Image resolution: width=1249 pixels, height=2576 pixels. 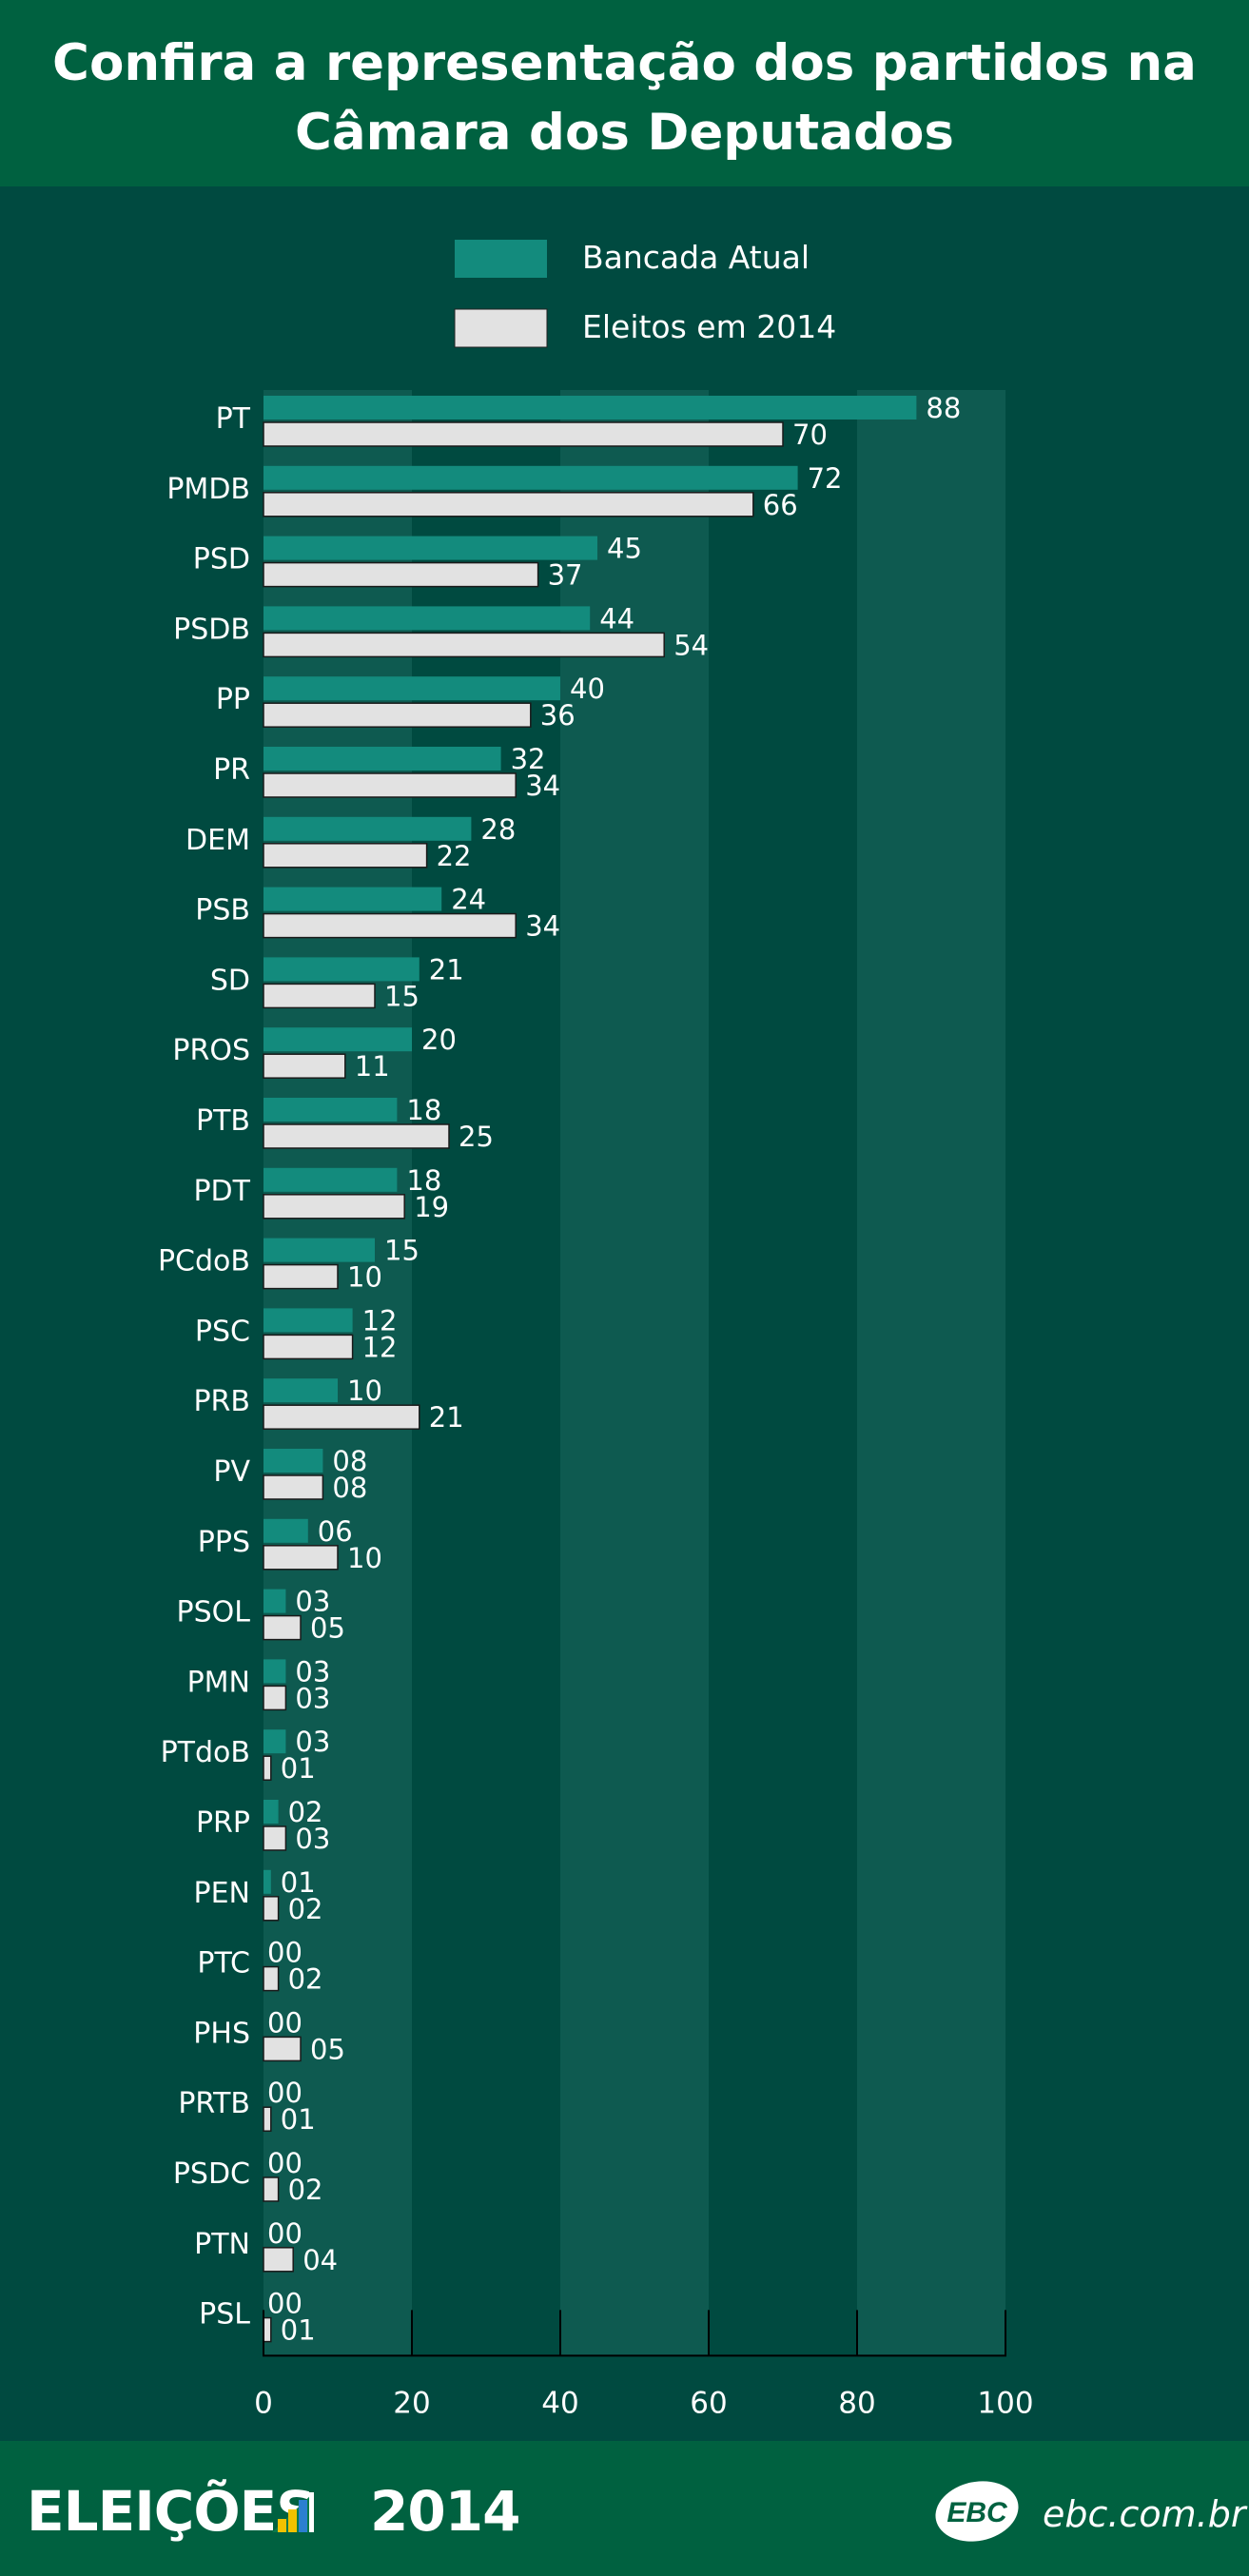 I want to click on data-label: 05, so click(x=327, y=2049).